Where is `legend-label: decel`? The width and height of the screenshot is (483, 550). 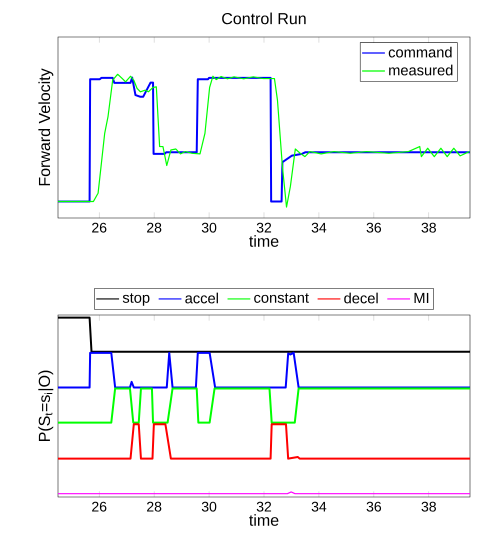
legend-label: decel is located at coordinates (361, 298).